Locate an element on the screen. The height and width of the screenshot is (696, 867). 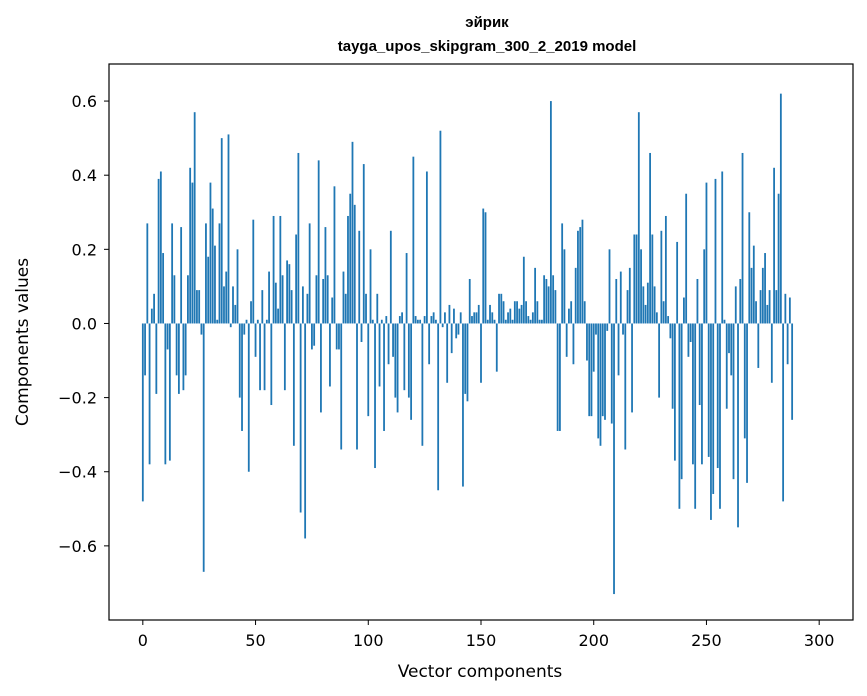
x-axis-label: Vector components is located at coordinates (480, 672).